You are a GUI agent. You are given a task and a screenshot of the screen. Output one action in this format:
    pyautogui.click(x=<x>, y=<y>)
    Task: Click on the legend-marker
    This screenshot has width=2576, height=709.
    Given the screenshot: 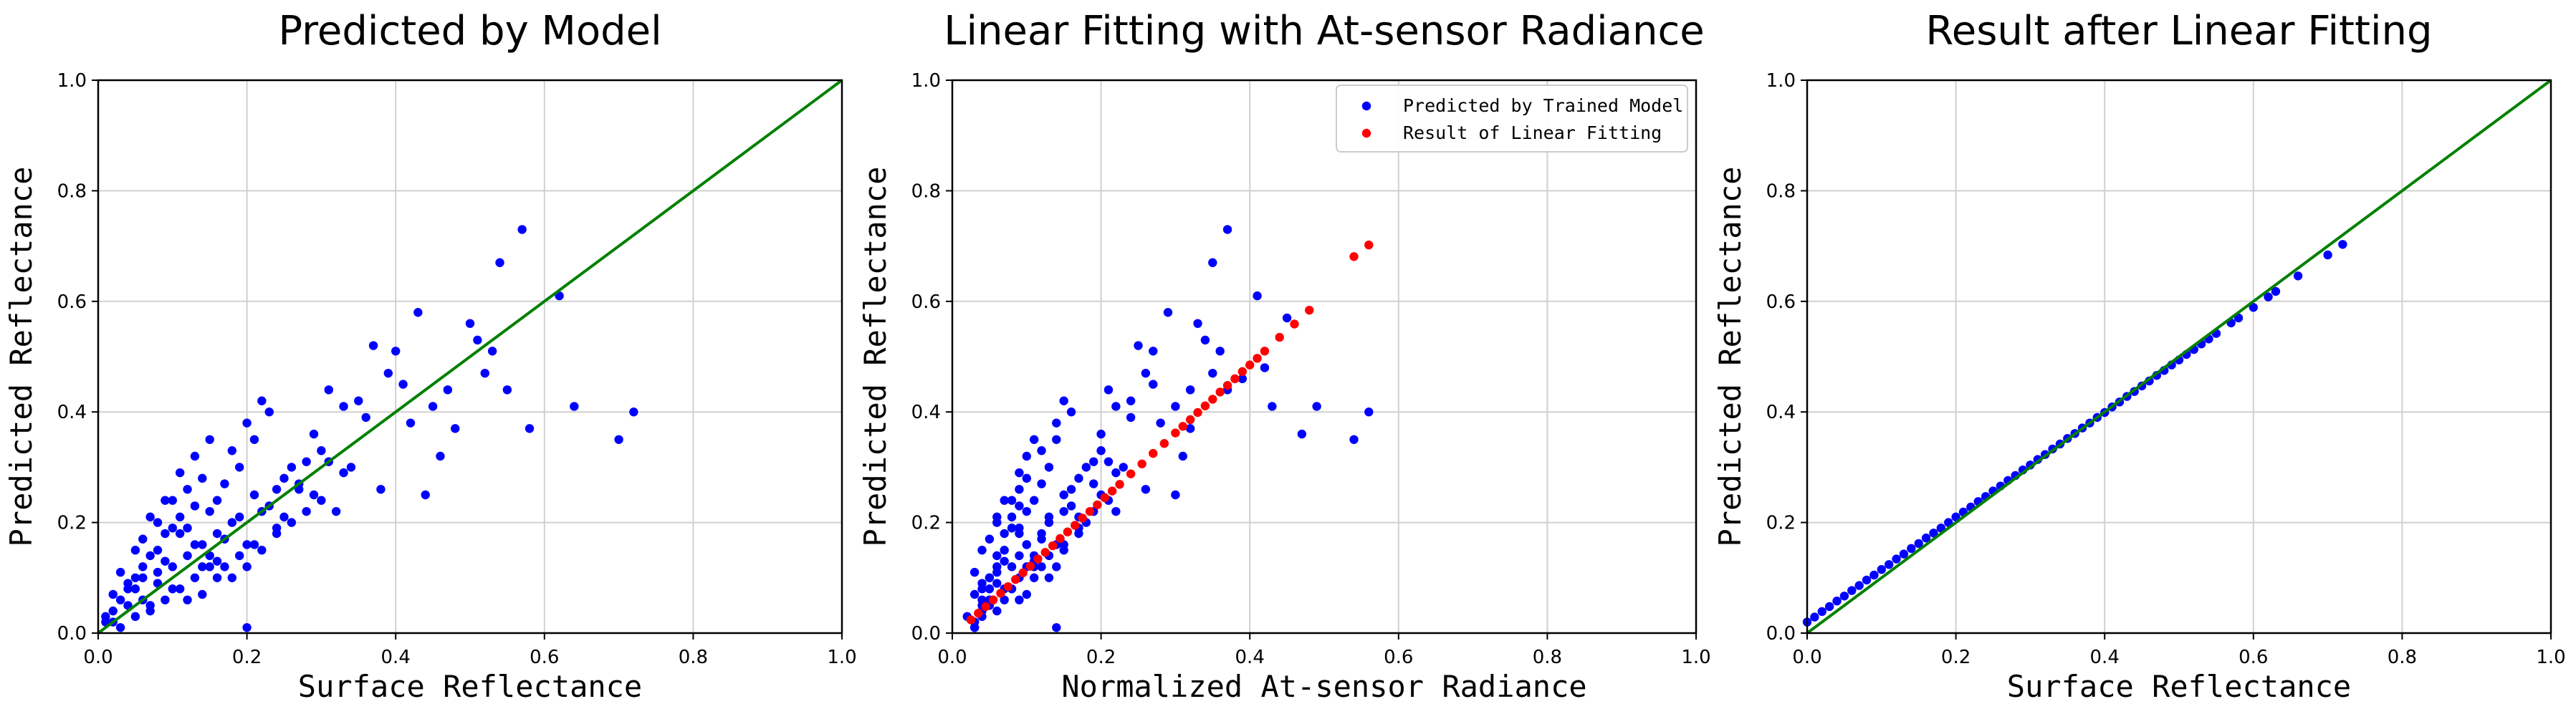 What is the action you would take?
    pyautogui.click(x=1366, y=106)
    